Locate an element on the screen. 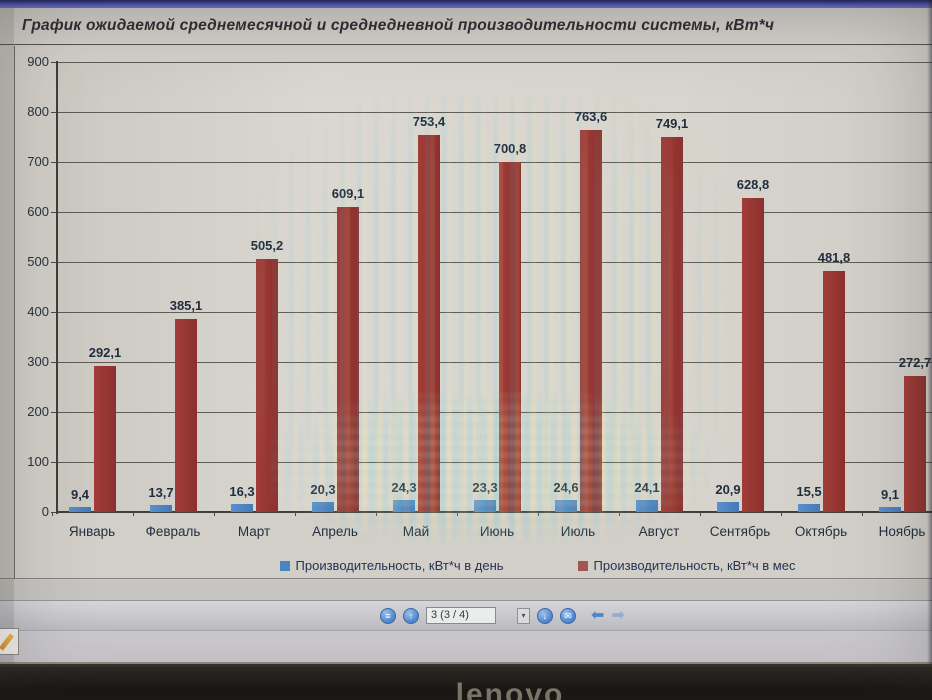  legend-entry: Производительность, кВт*ч в мес is located at coordinates (686, 565).